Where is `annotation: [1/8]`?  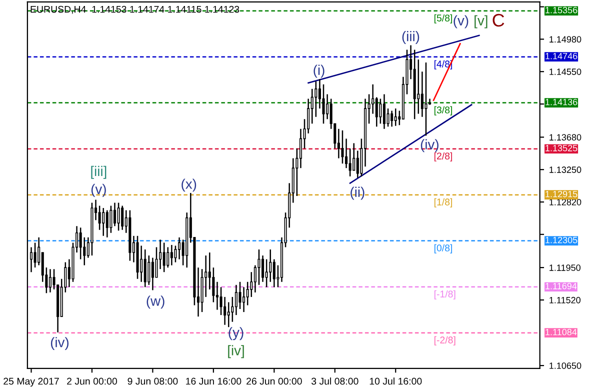 annotation: [1/8] is located at coordinates (443, 203).